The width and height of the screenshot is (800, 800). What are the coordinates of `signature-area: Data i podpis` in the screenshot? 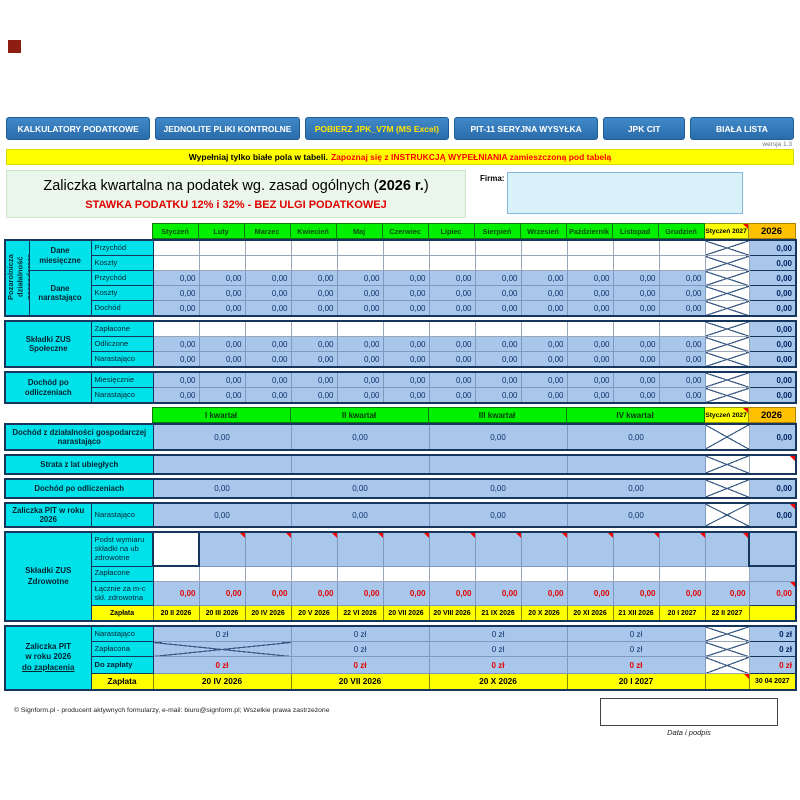 It's located at (689, 717).